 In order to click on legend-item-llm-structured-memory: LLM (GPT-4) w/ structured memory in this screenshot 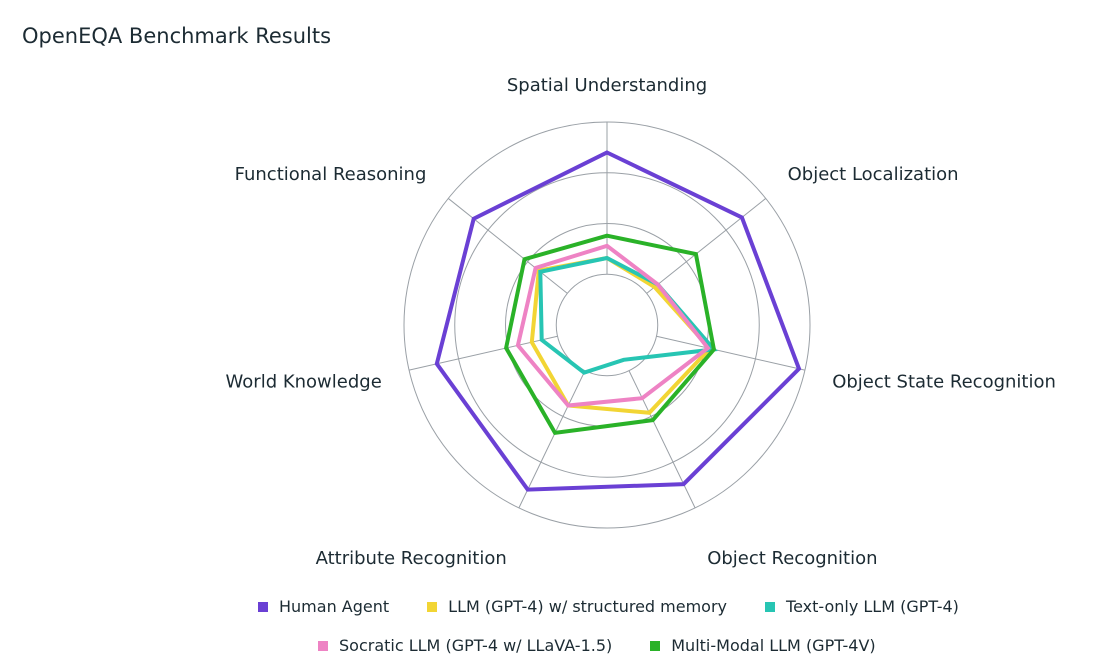, I will do `click(577, 606)`.